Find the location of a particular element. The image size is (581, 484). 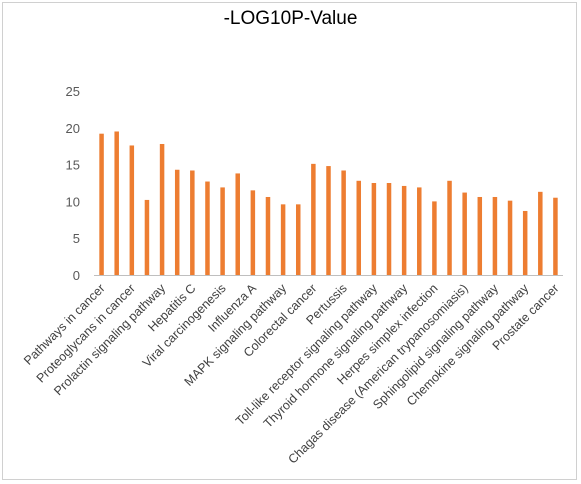

y-tick-label: 25 is located at coordinates (73, 91).